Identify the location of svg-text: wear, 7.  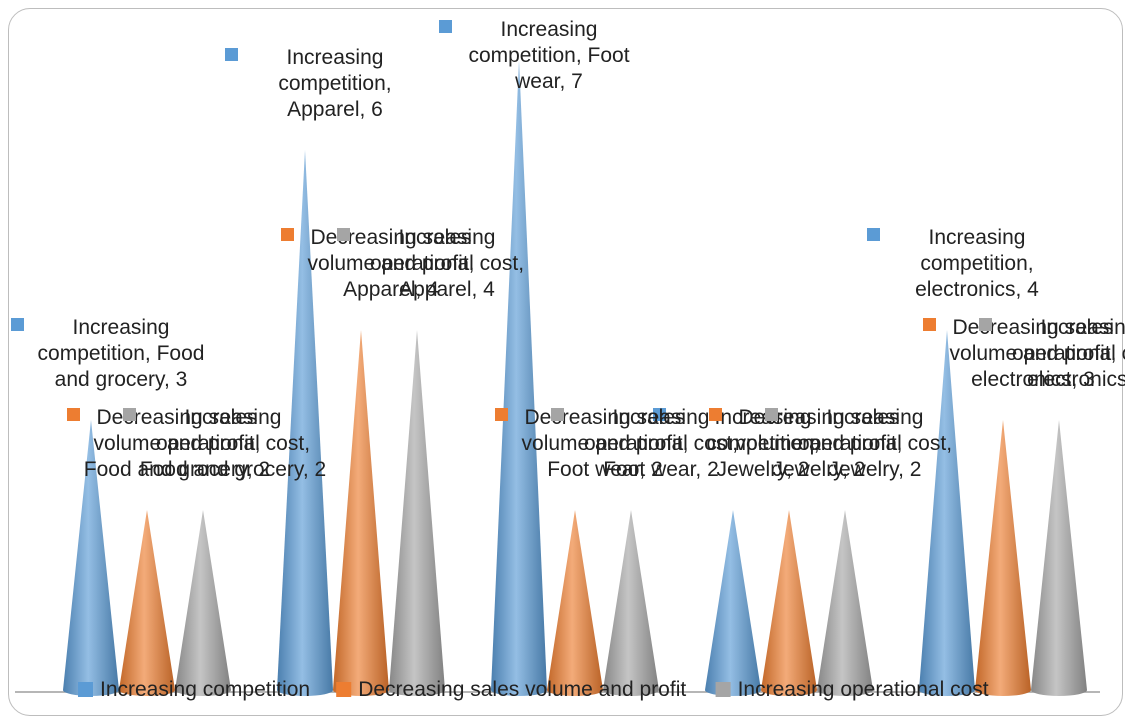
(548, 81).